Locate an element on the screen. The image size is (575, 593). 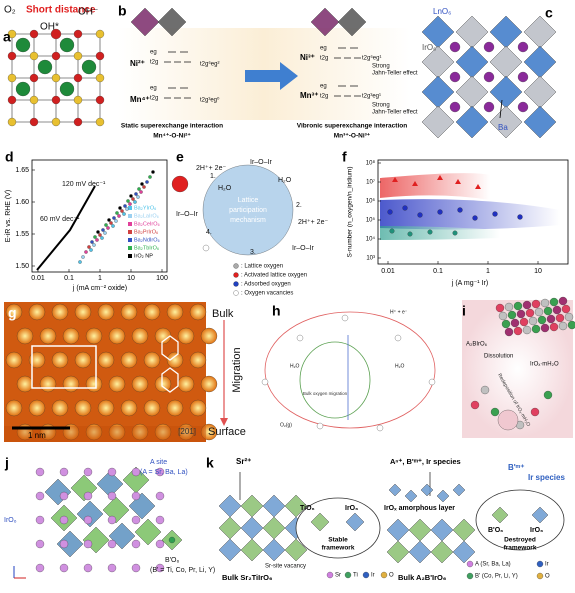
label: Bulk is located at coordinates (223, 314).